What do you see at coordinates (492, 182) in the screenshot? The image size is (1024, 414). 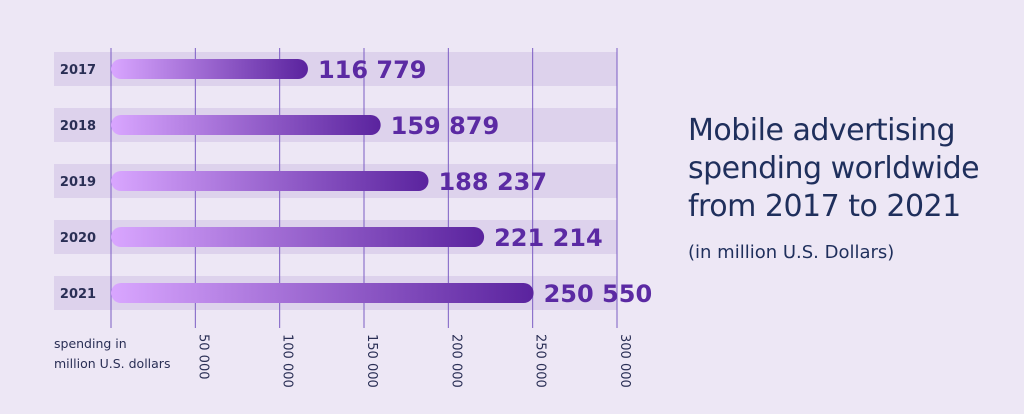 I see `value-label: 188 237` at bounding box center [492, 182].